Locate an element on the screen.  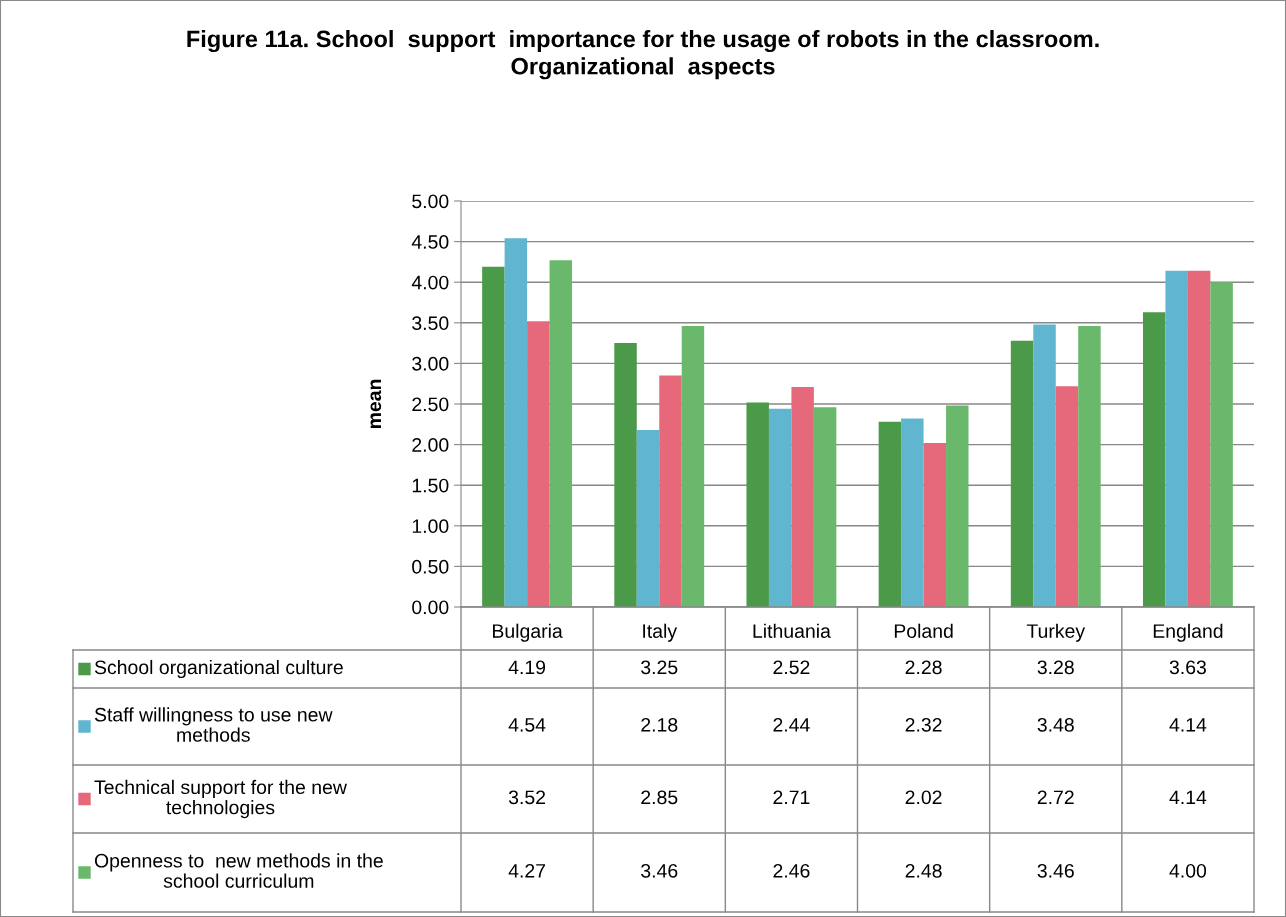
y-tick-label: 1.00 is located at coordinates (430, 526).